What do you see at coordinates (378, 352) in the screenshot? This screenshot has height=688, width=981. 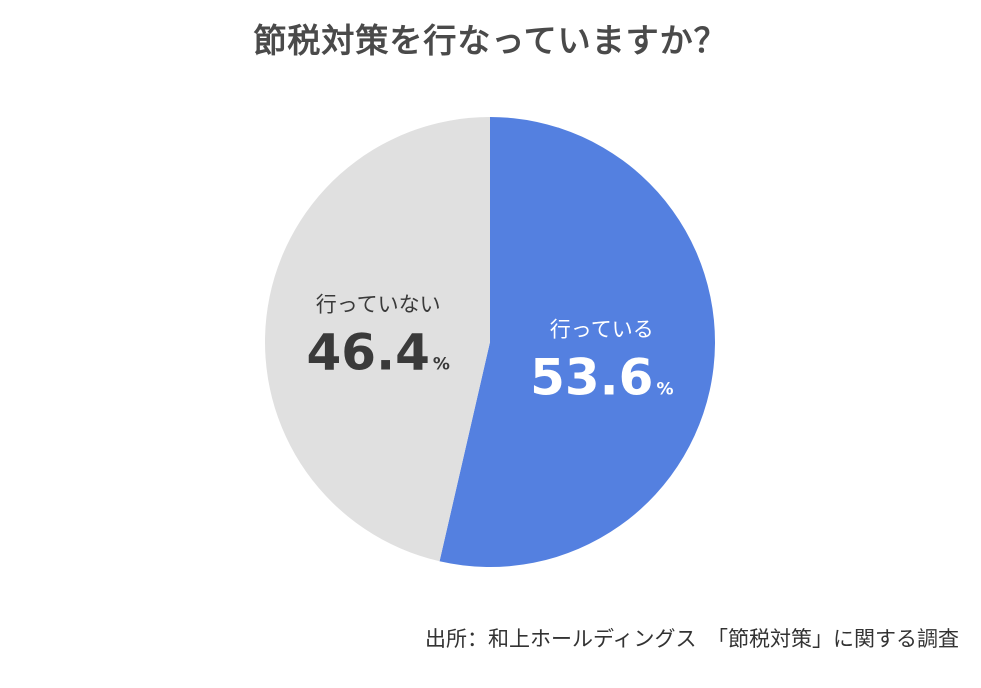 I see `slice-value-1: 46.4%` at bounding box center [378, 352].